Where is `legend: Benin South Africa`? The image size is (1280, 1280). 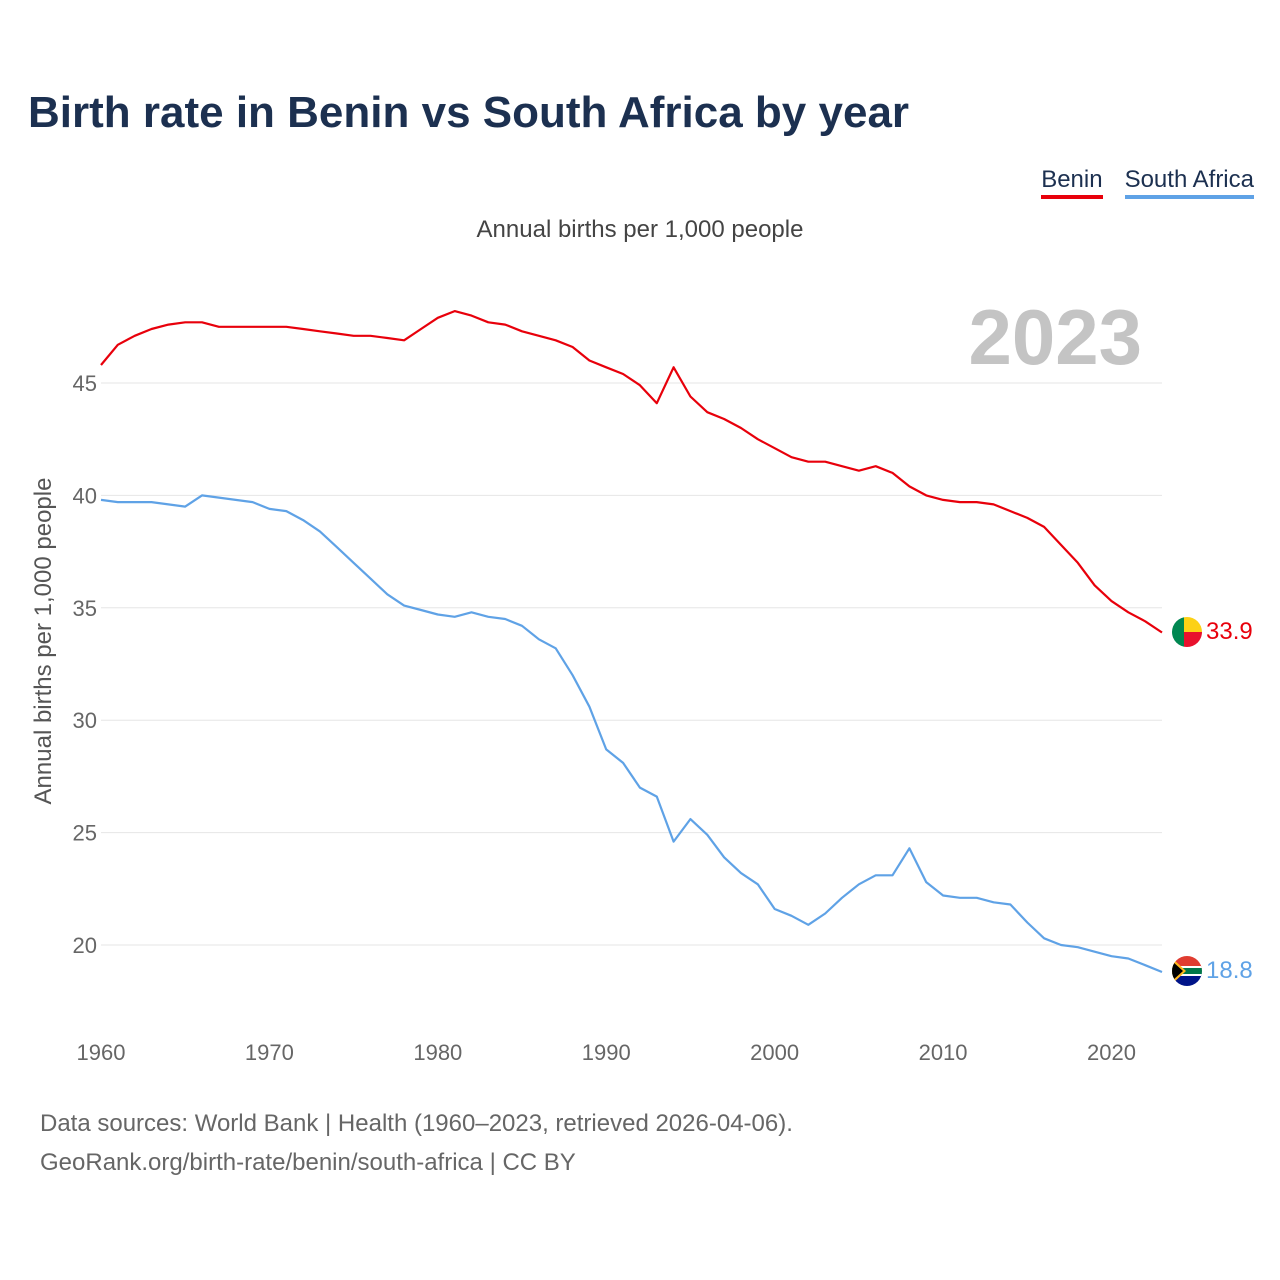
legend: Benin South Africa is located at coordinates (1147, 182).